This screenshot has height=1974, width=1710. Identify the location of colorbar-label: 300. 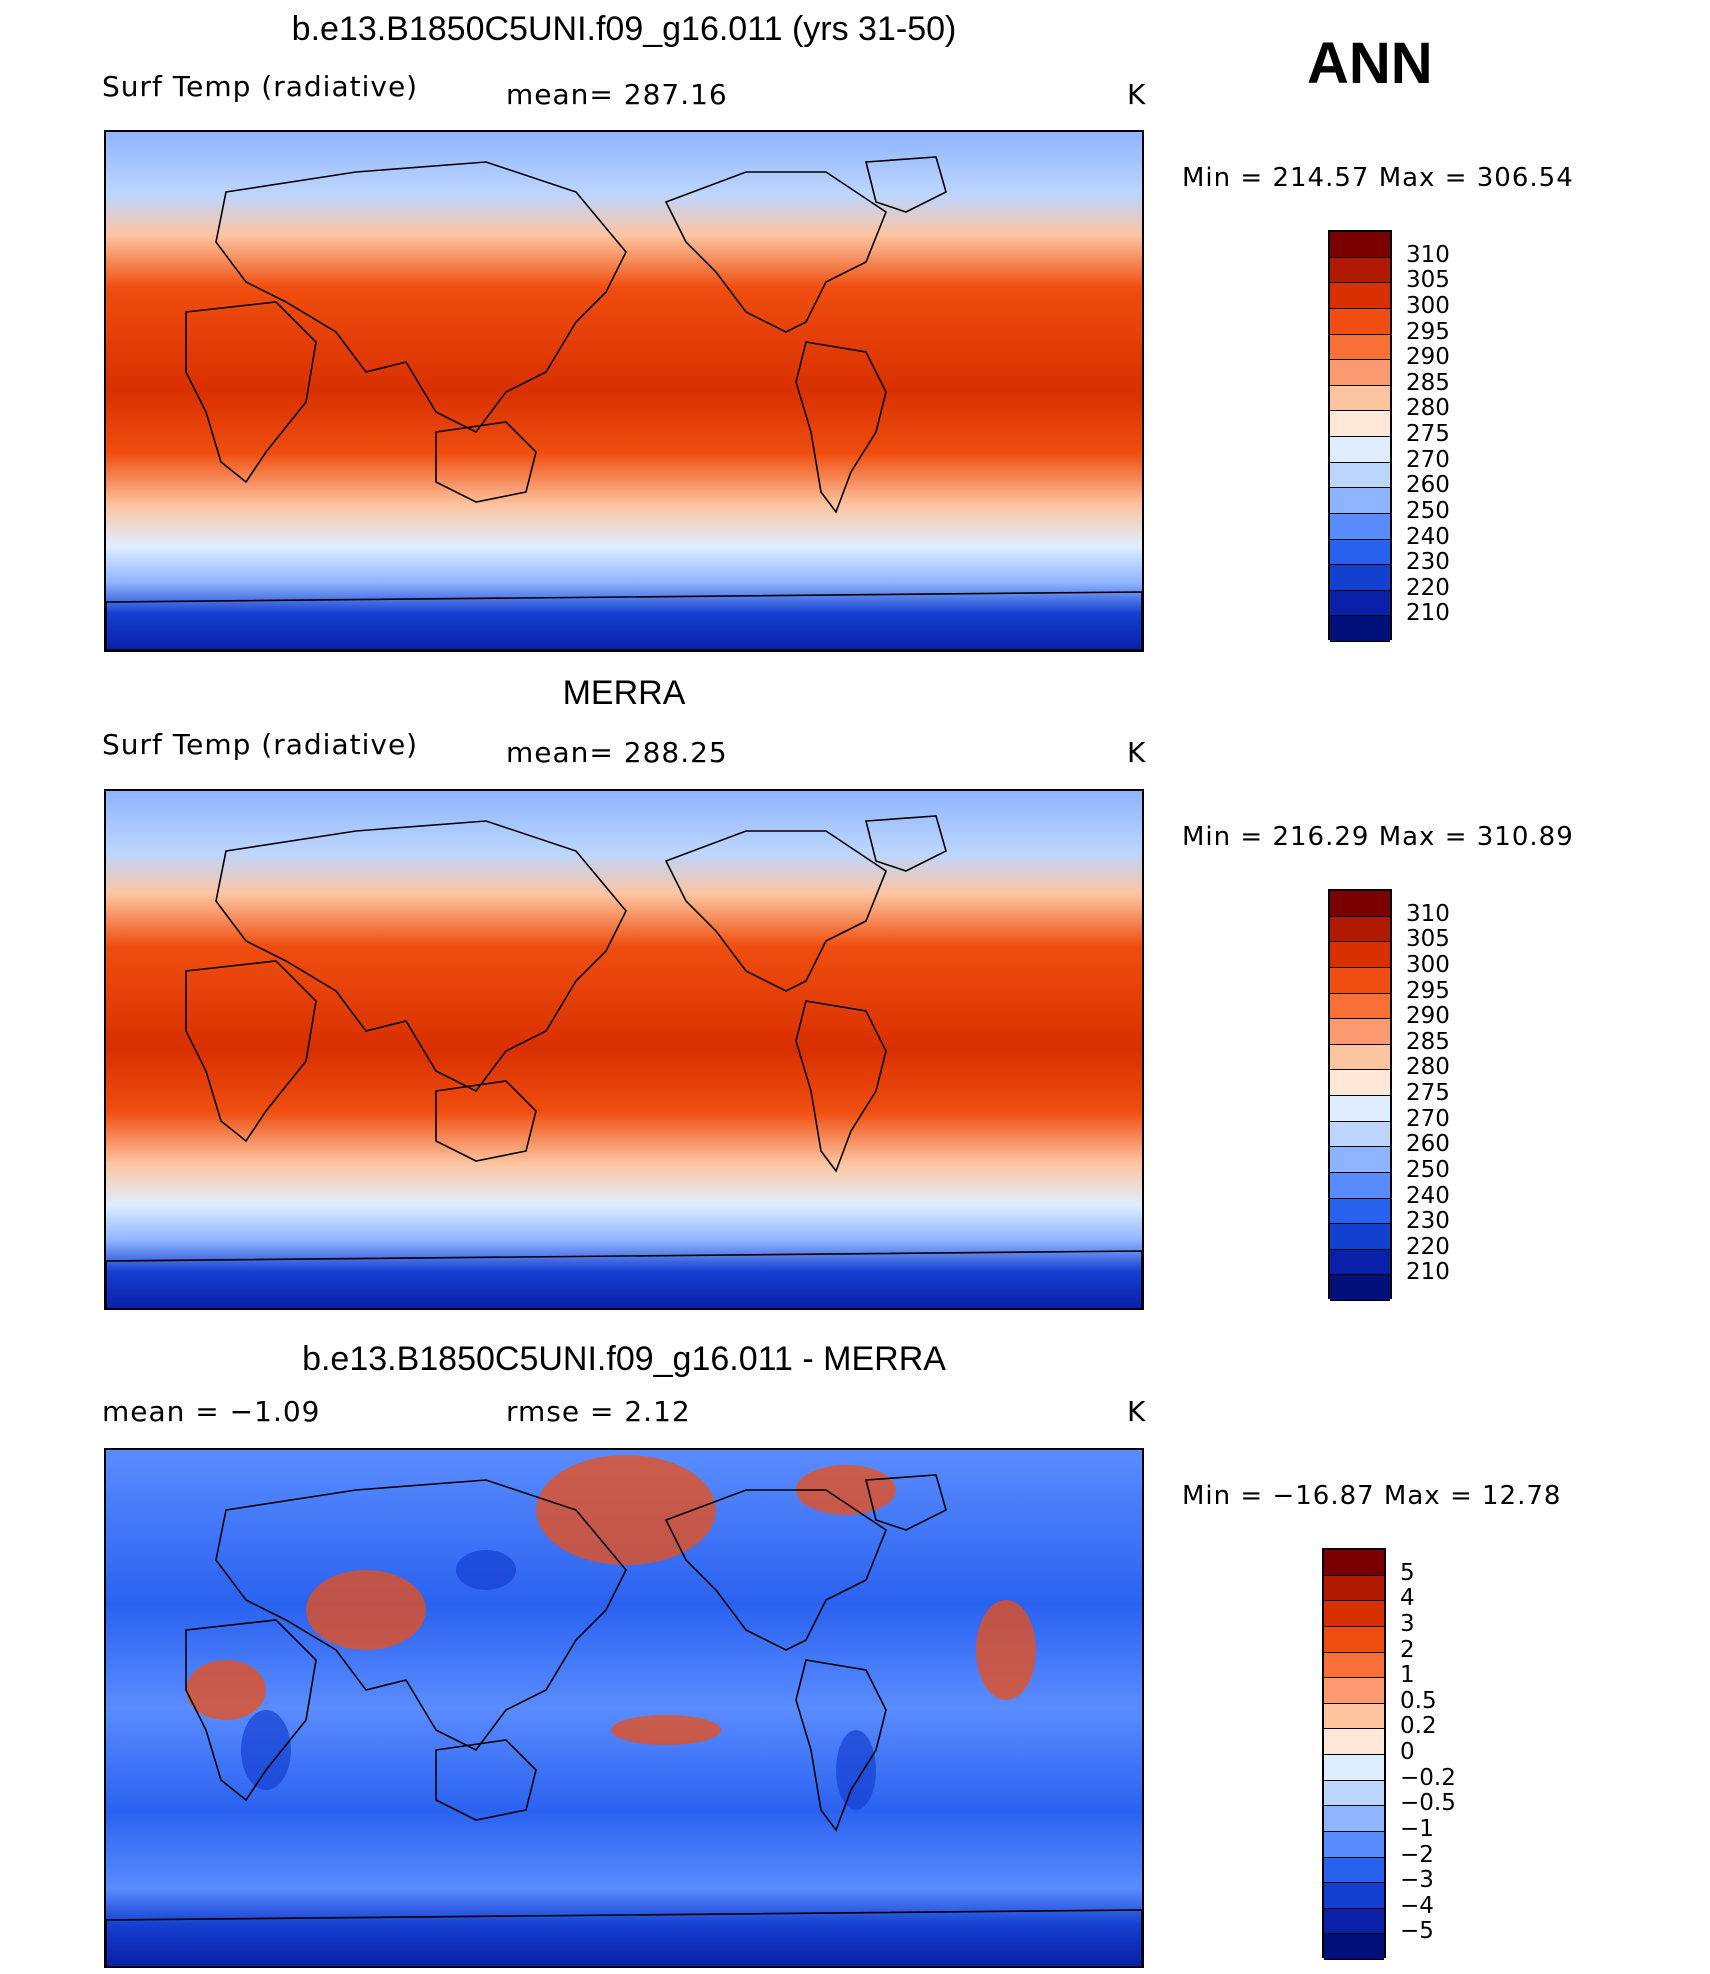
(1428, 964).